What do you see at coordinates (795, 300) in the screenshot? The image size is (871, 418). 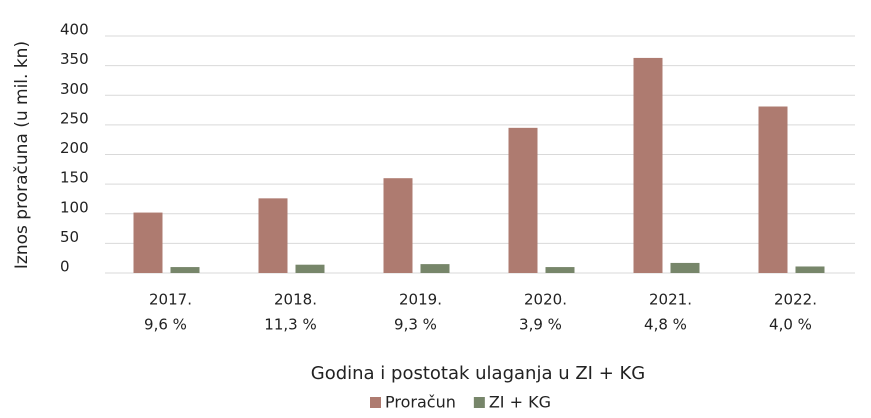 I see `x-tick-label: 2022.` at bounding box center [795, 300].